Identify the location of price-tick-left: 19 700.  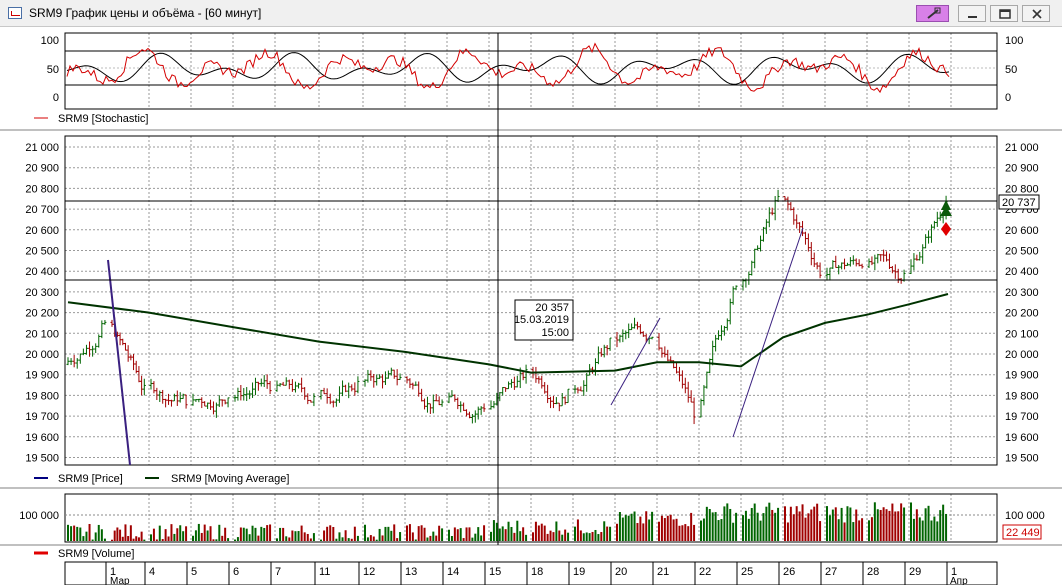
(42, 417).